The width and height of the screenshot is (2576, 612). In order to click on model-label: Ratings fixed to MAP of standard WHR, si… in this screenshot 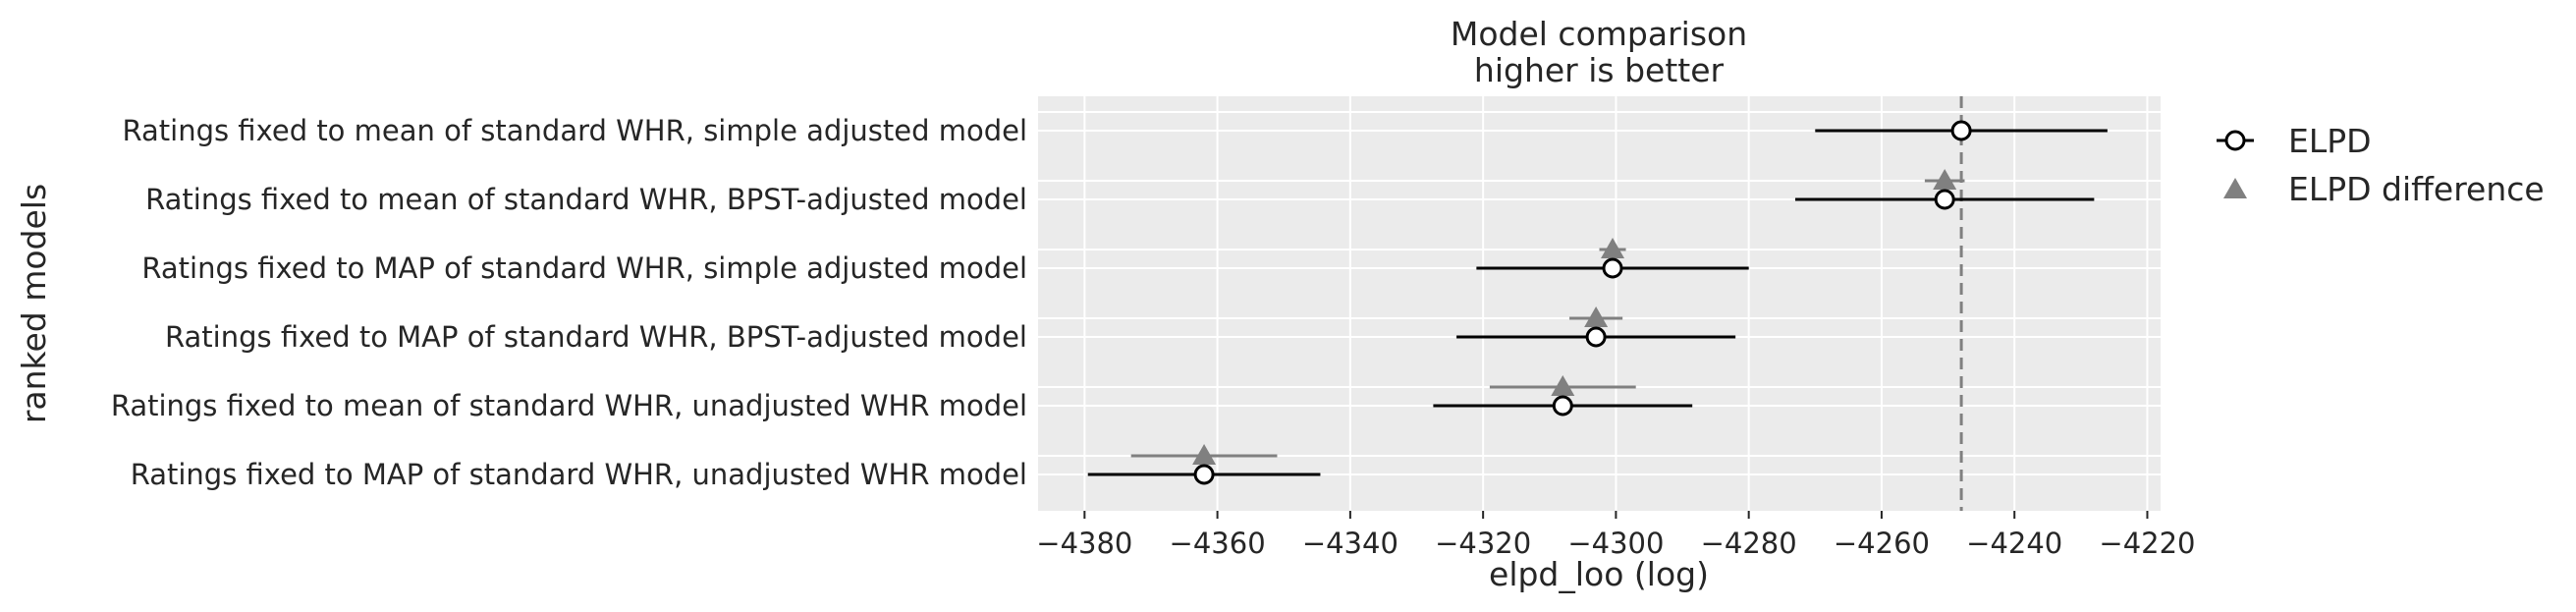, I will do `click(584, 268)`.